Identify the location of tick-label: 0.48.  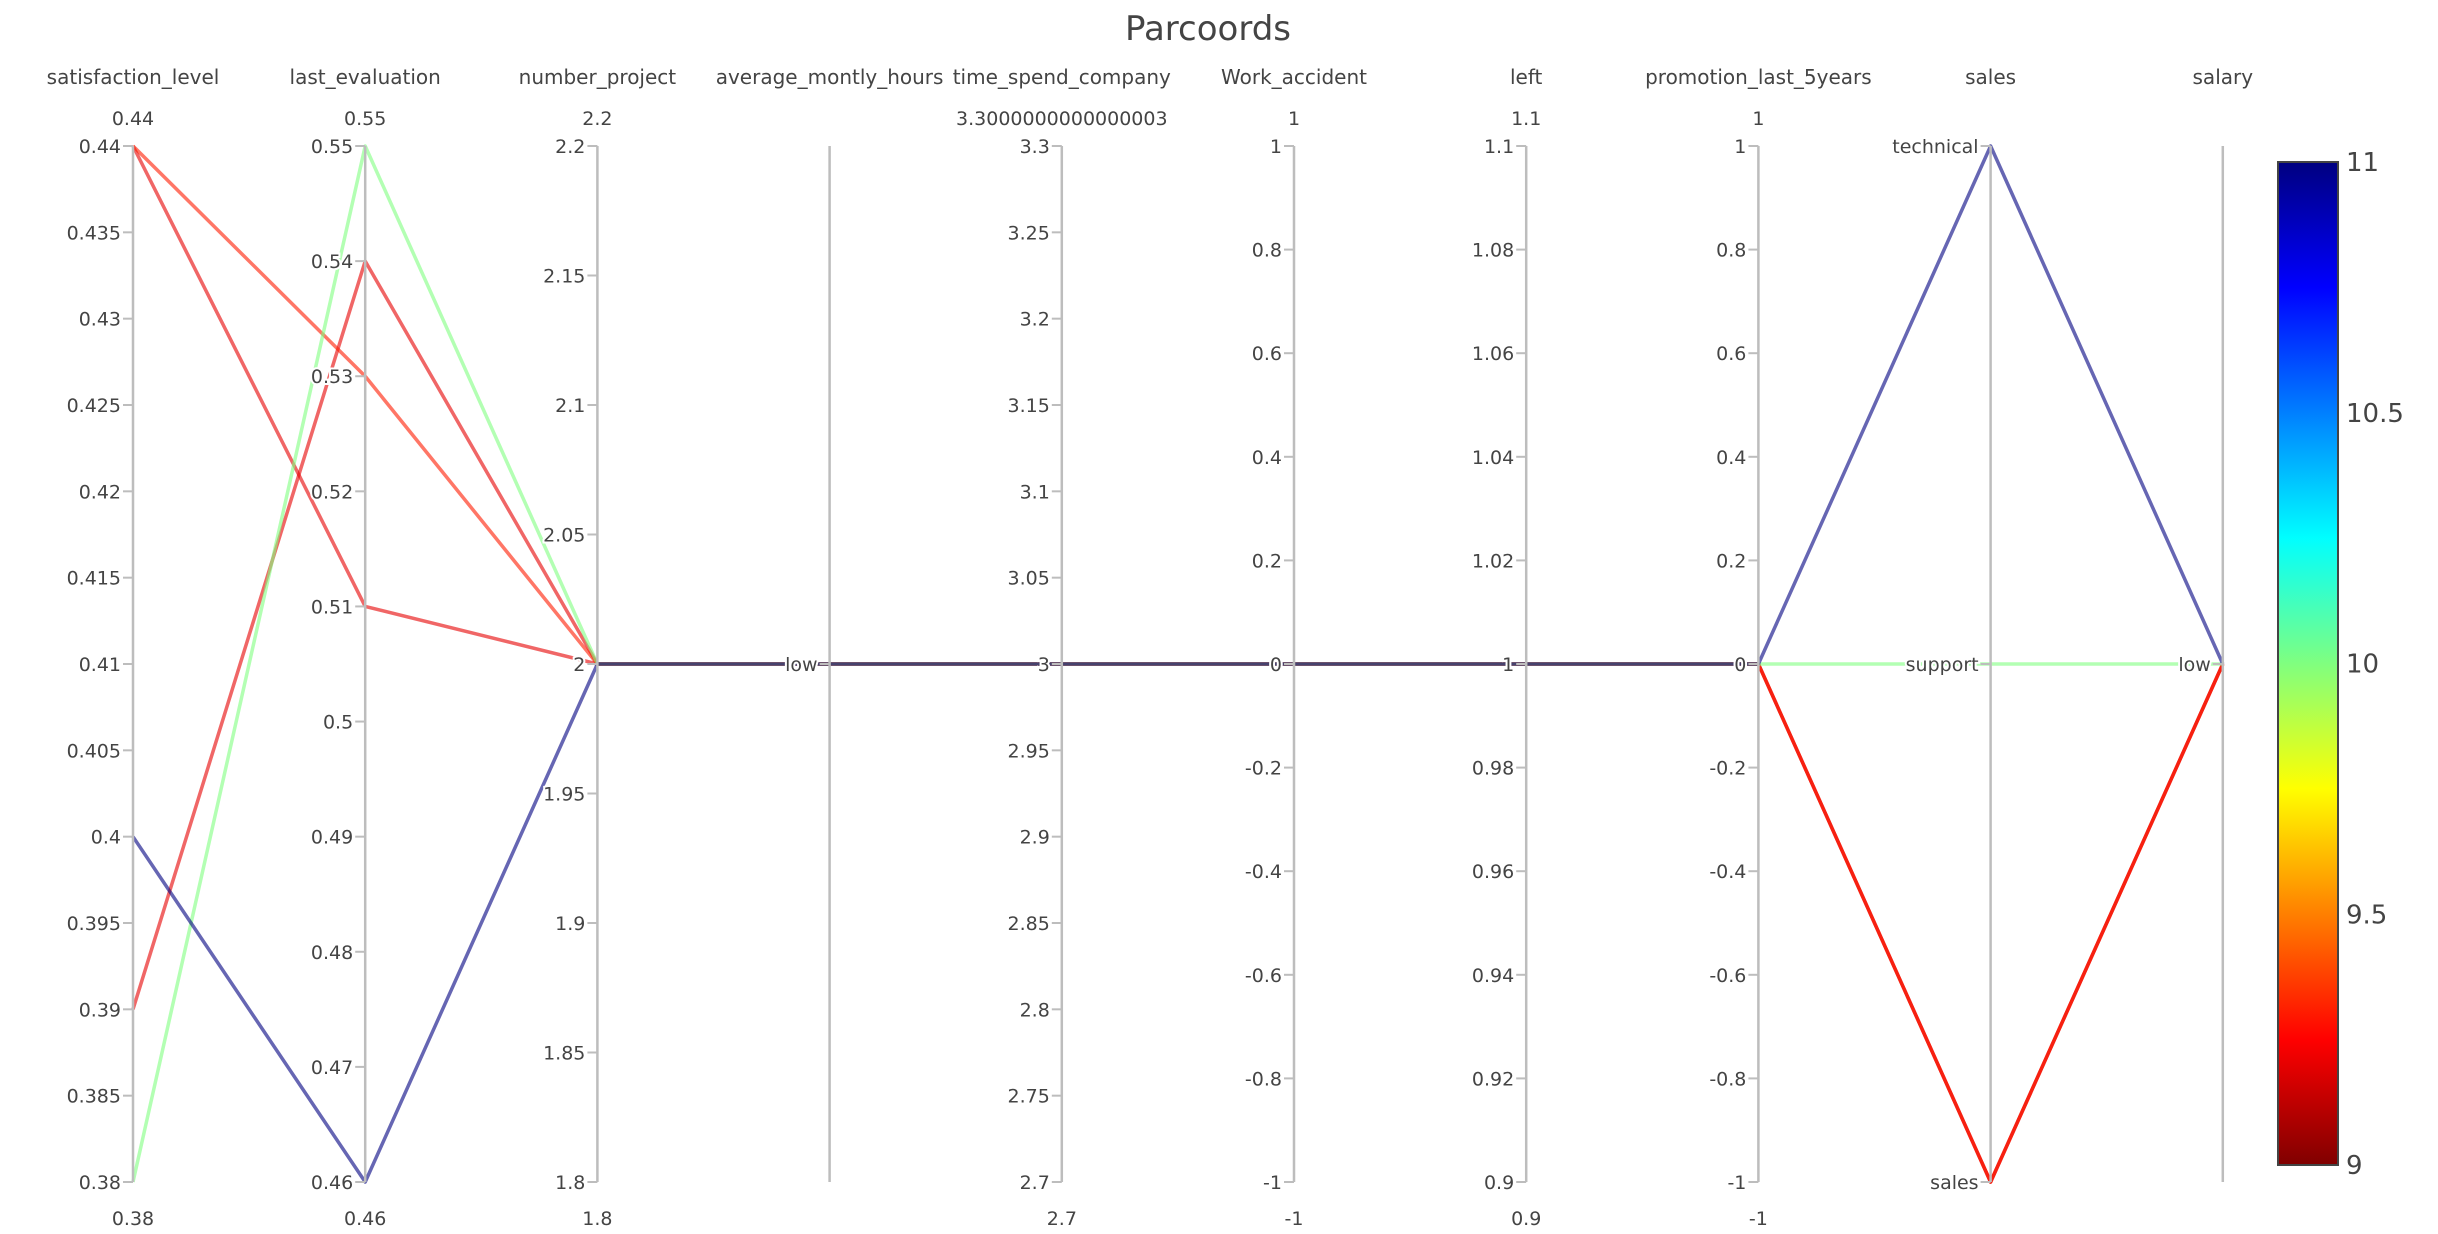
(332, 953).